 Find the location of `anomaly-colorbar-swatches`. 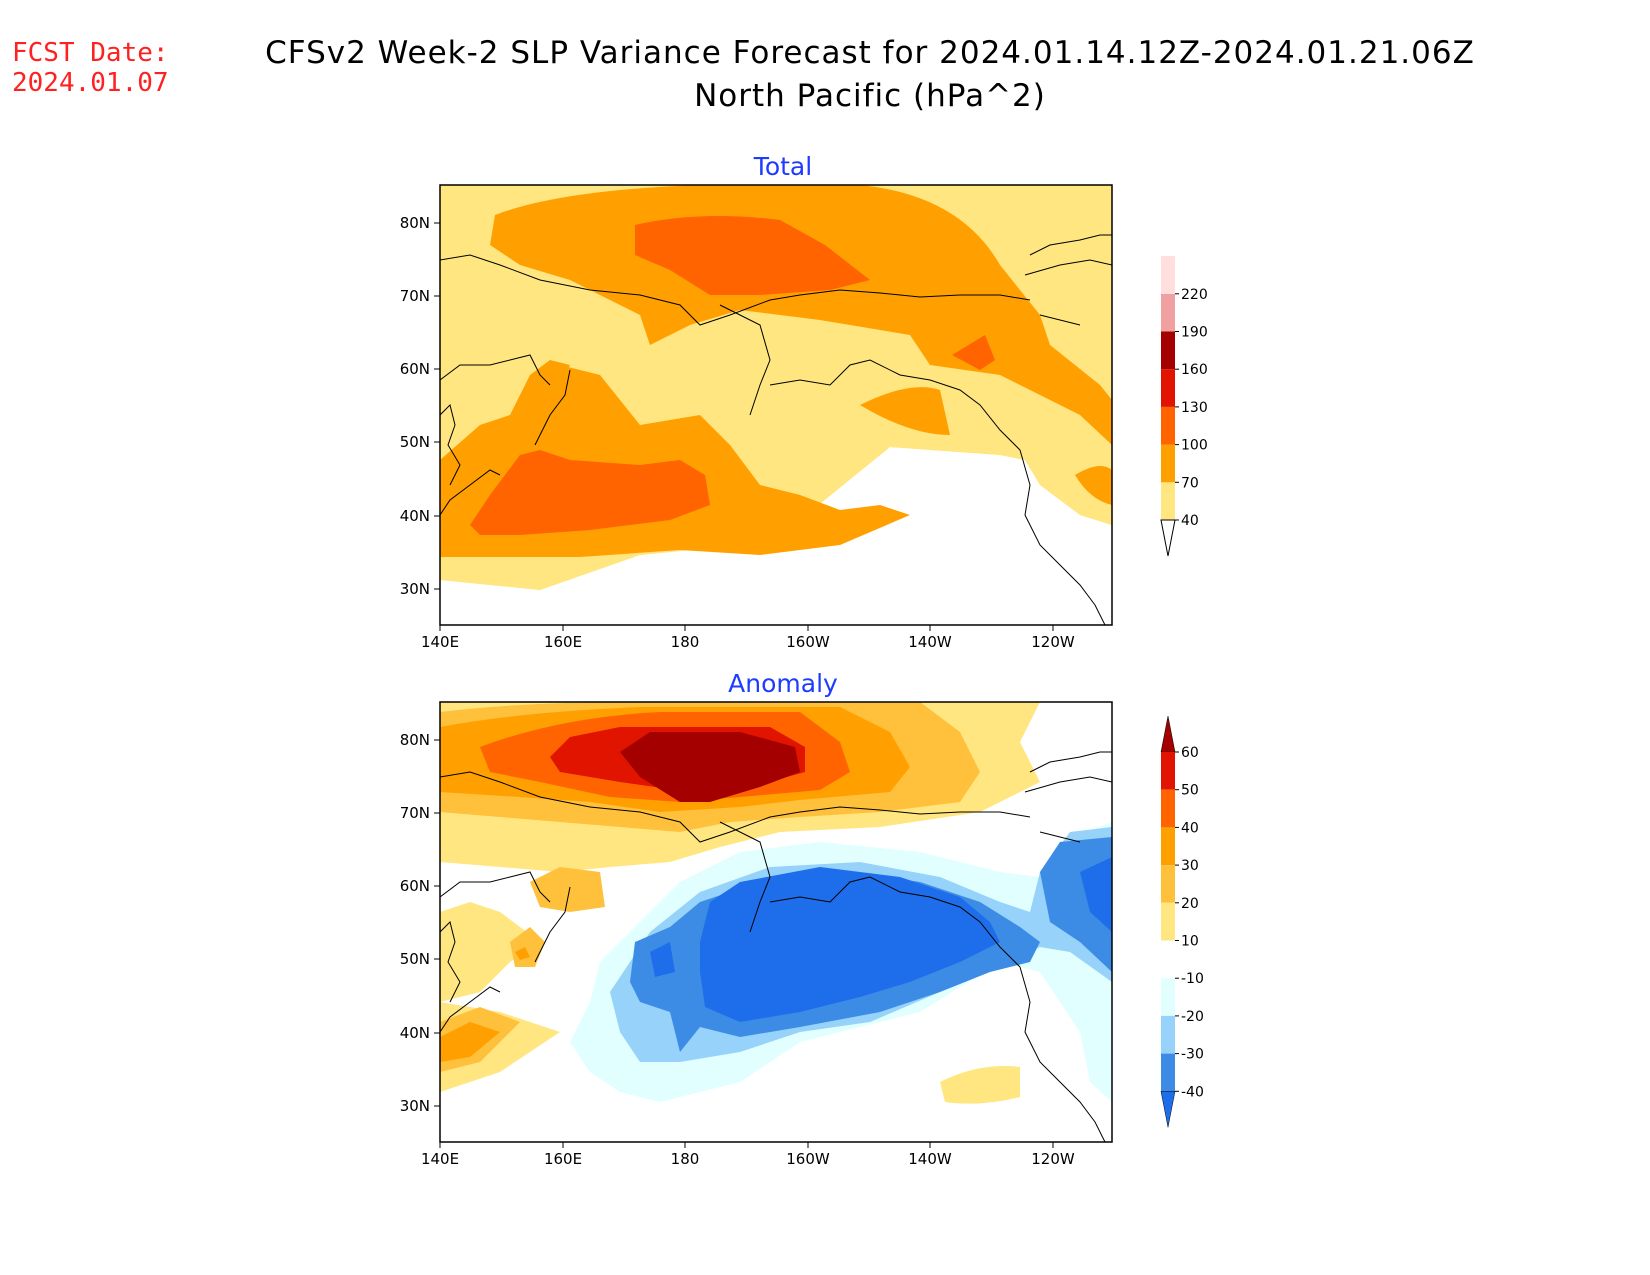

anomaly-colorbar-swatches is located at coordinates (1168, 921).